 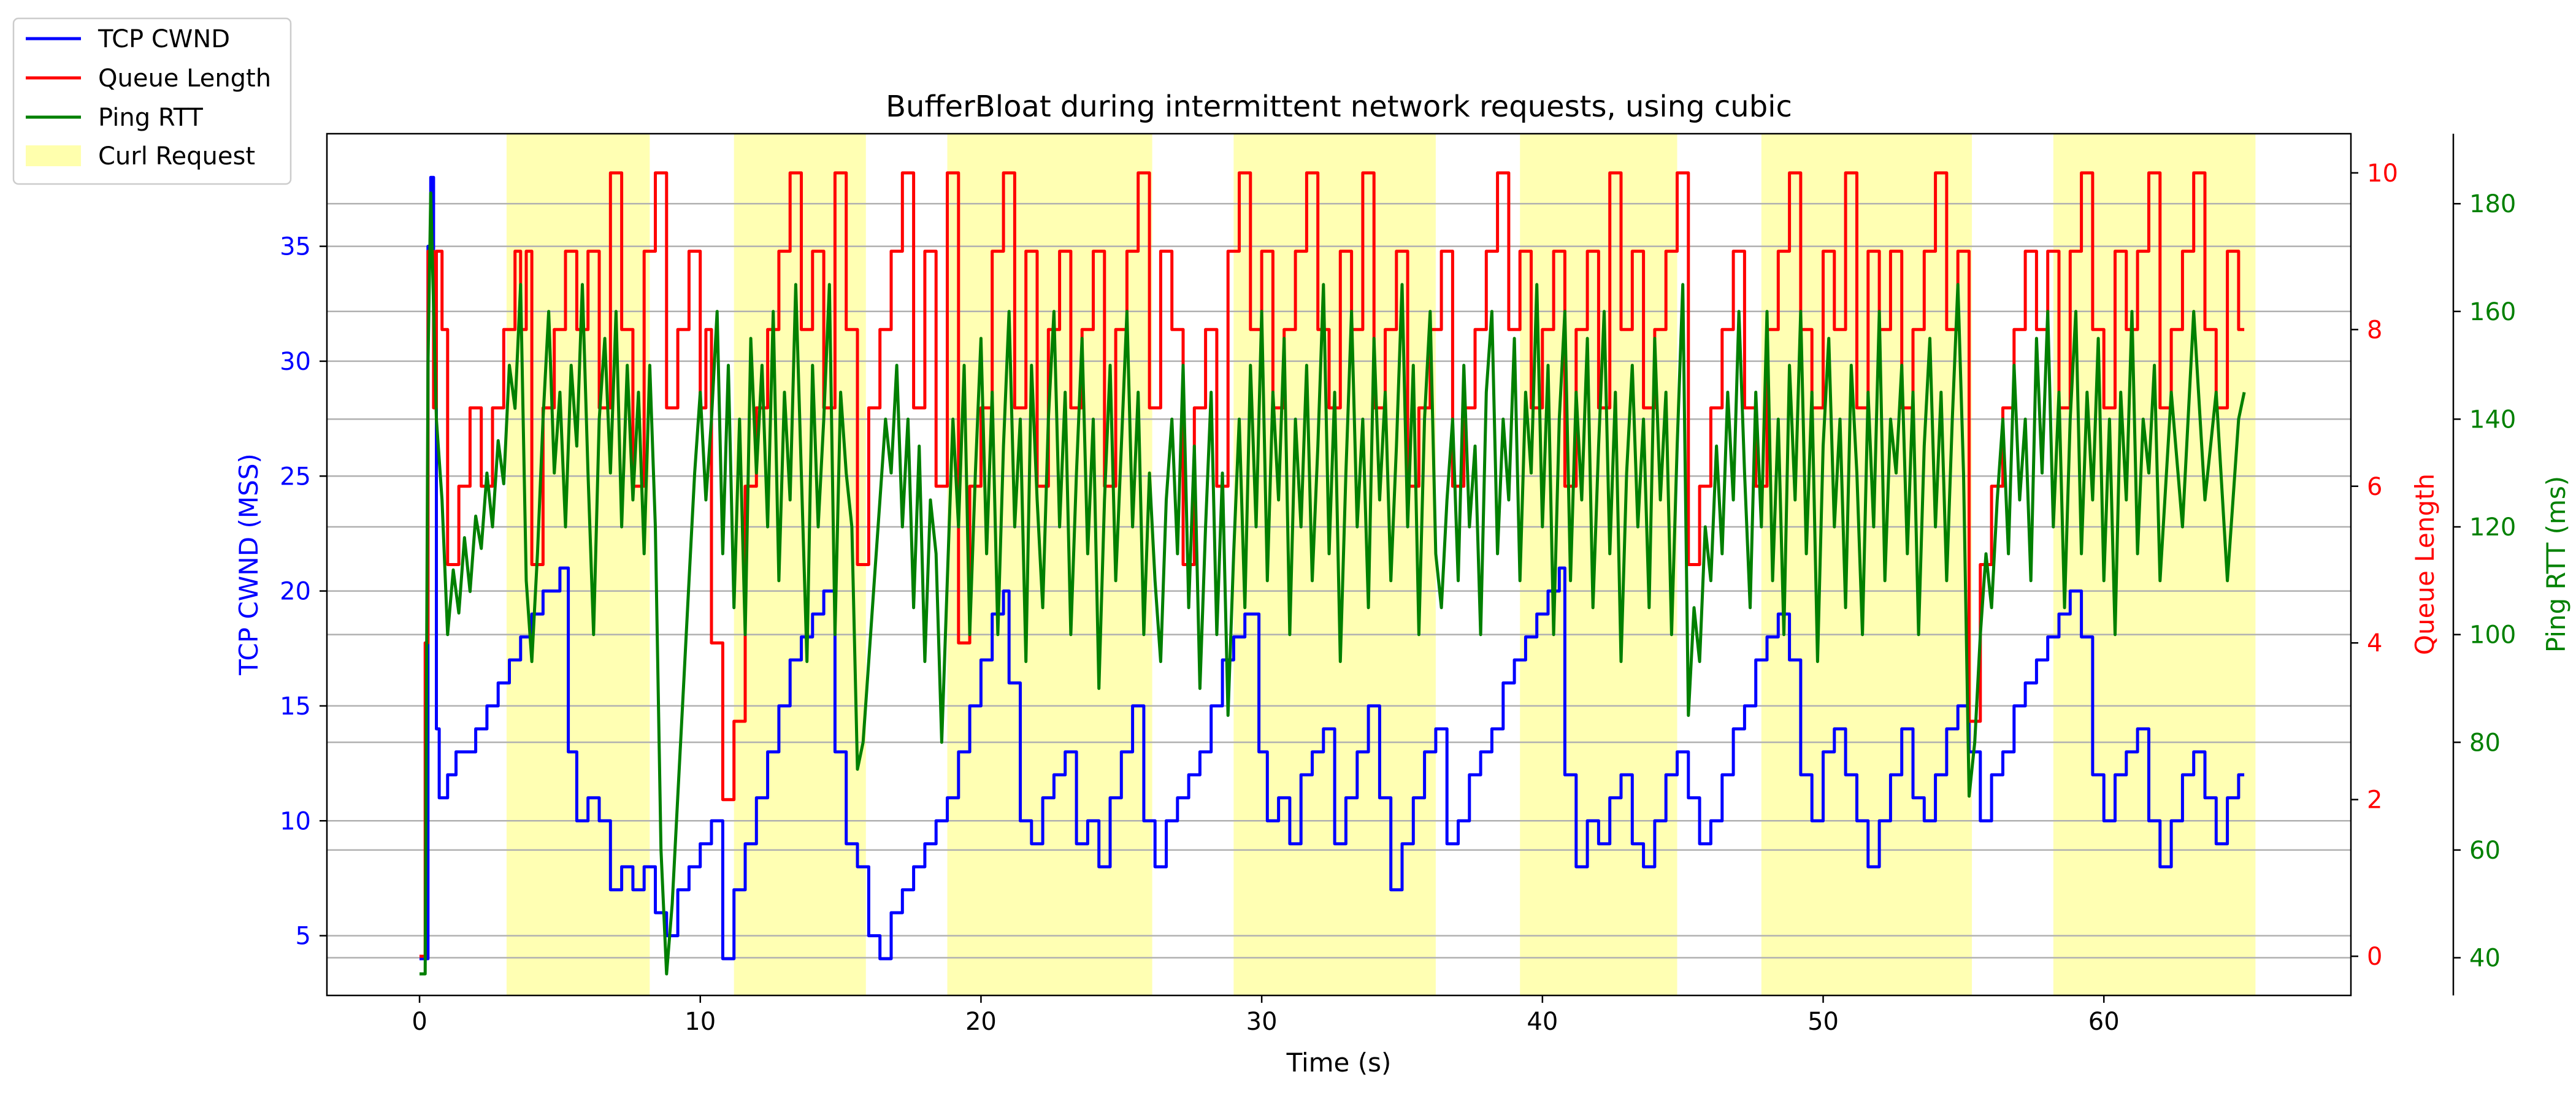 I want to click on cwnd-tick-label-35: 35, so click(x=295, y=247).